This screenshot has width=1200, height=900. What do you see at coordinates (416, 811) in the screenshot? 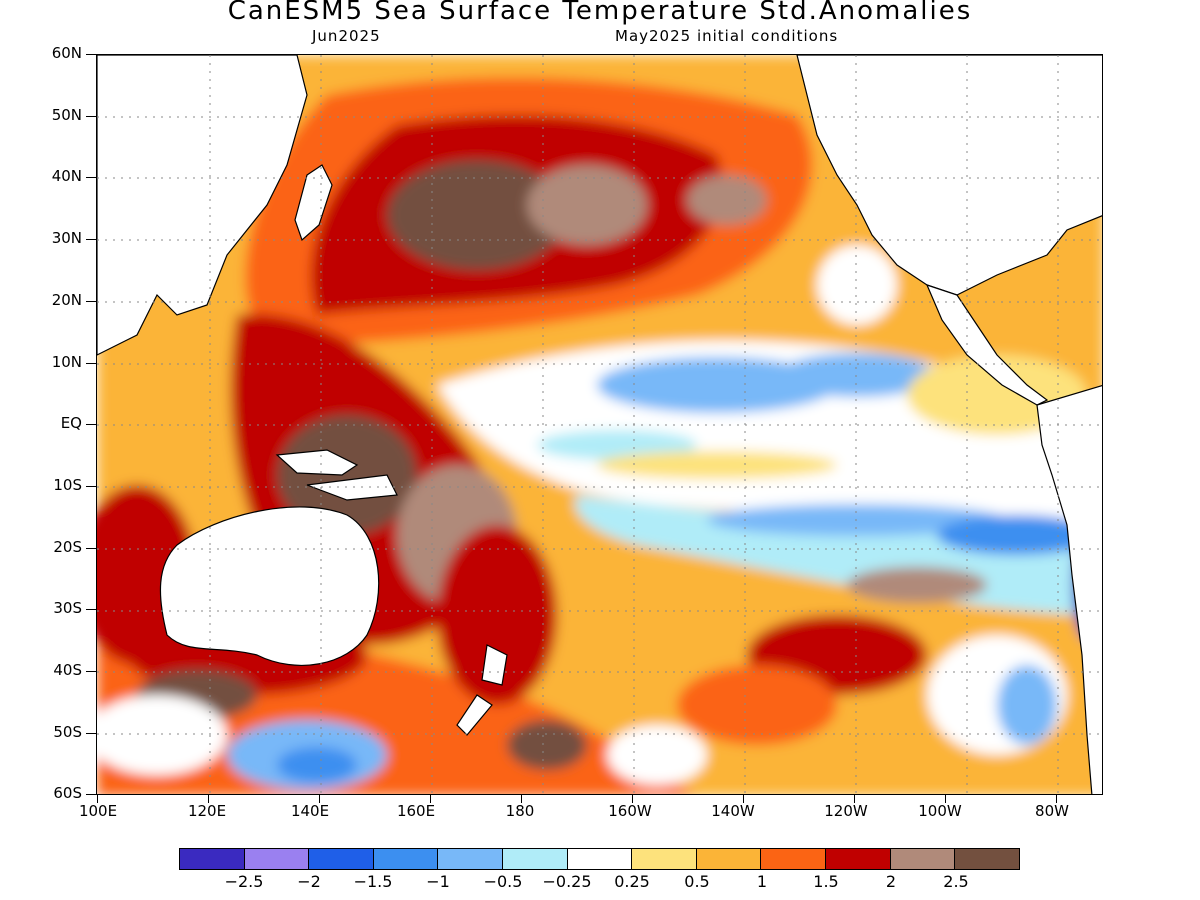
I see `lon-label-160e: 160E` at bounding box center [416, 811].